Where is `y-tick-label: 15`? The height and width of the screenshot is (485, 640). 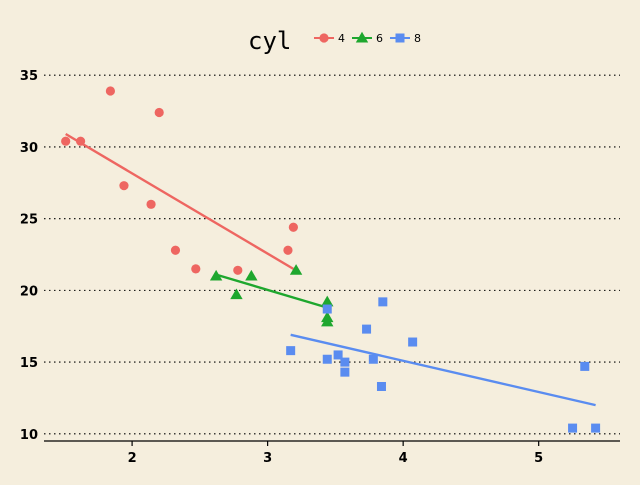 y-tick-label: 15 is located at coordinates (29, 363).